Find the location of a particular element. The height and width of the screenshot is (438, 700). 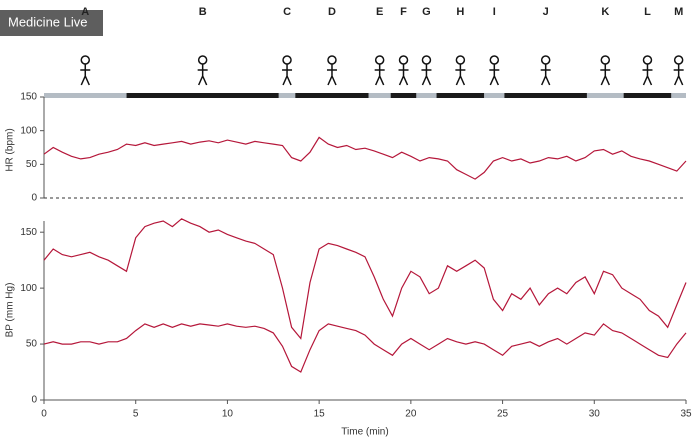

x-tick-label: 20 is located at coordinates (411, 414).